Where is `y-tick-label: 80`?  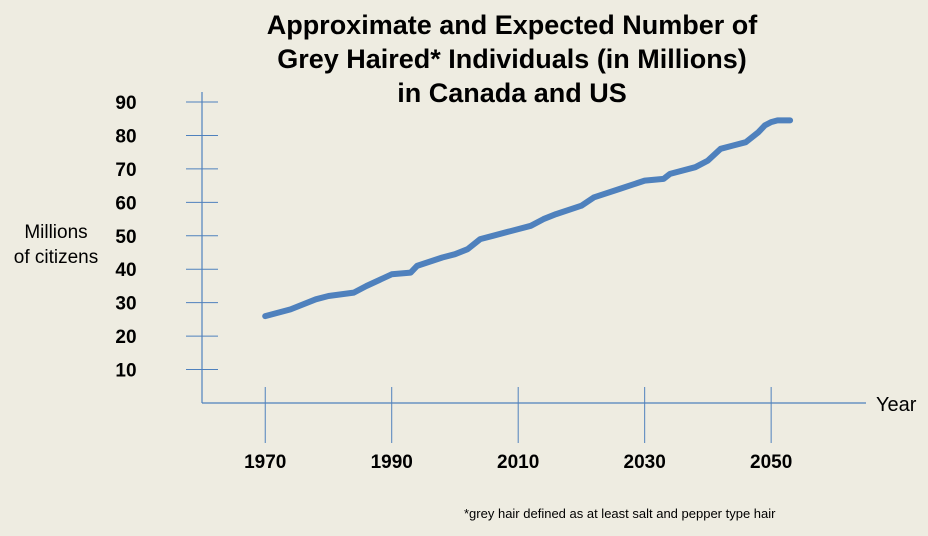 y-tick-label: 80 is located at coordinates (125, 136).